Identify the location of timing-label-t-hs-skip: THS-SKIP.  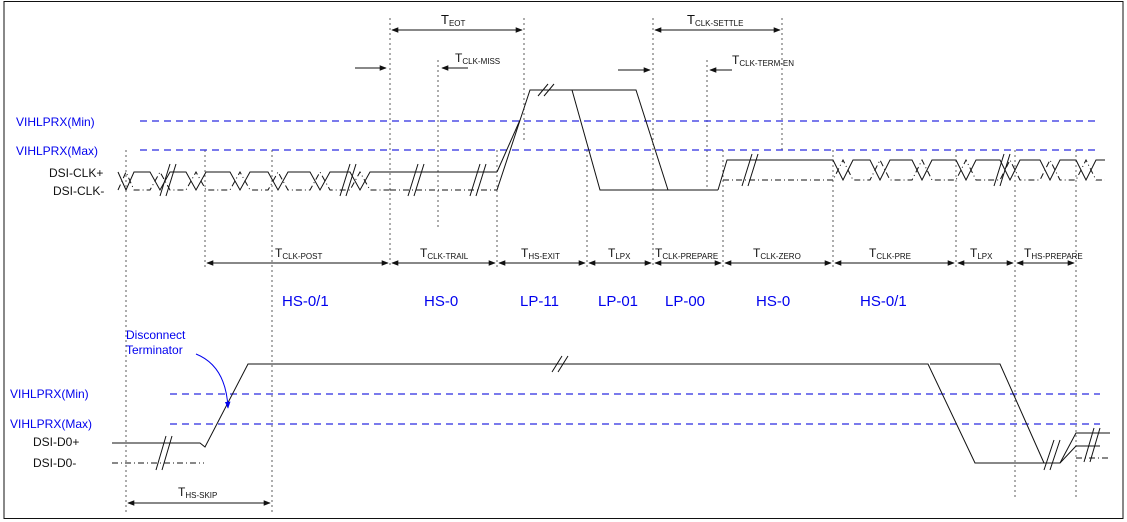
(197, 492).